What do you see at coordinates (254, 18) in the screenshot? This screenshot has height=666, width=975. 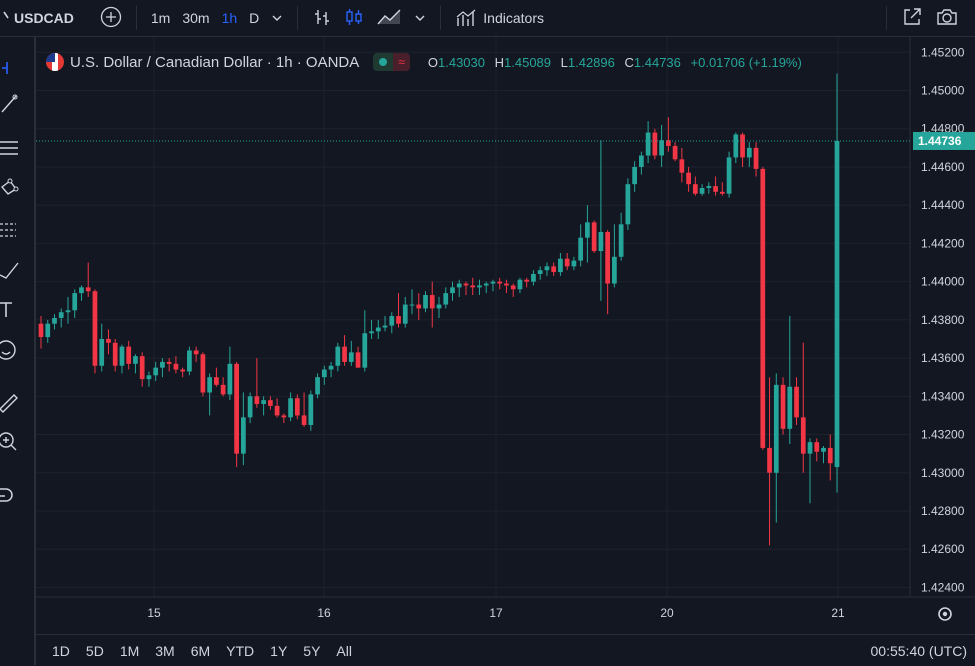 I see `interval-d: D` at bounding box center [254, 18].